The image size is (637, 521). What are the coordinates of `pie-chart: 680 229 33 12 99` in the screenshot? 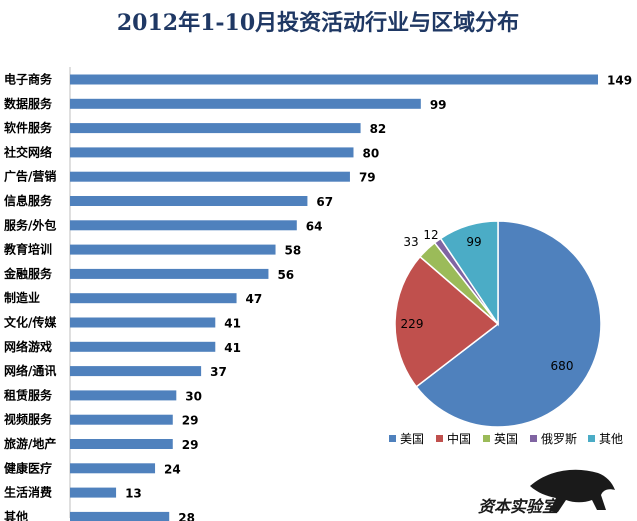 It's located at (498, 324).